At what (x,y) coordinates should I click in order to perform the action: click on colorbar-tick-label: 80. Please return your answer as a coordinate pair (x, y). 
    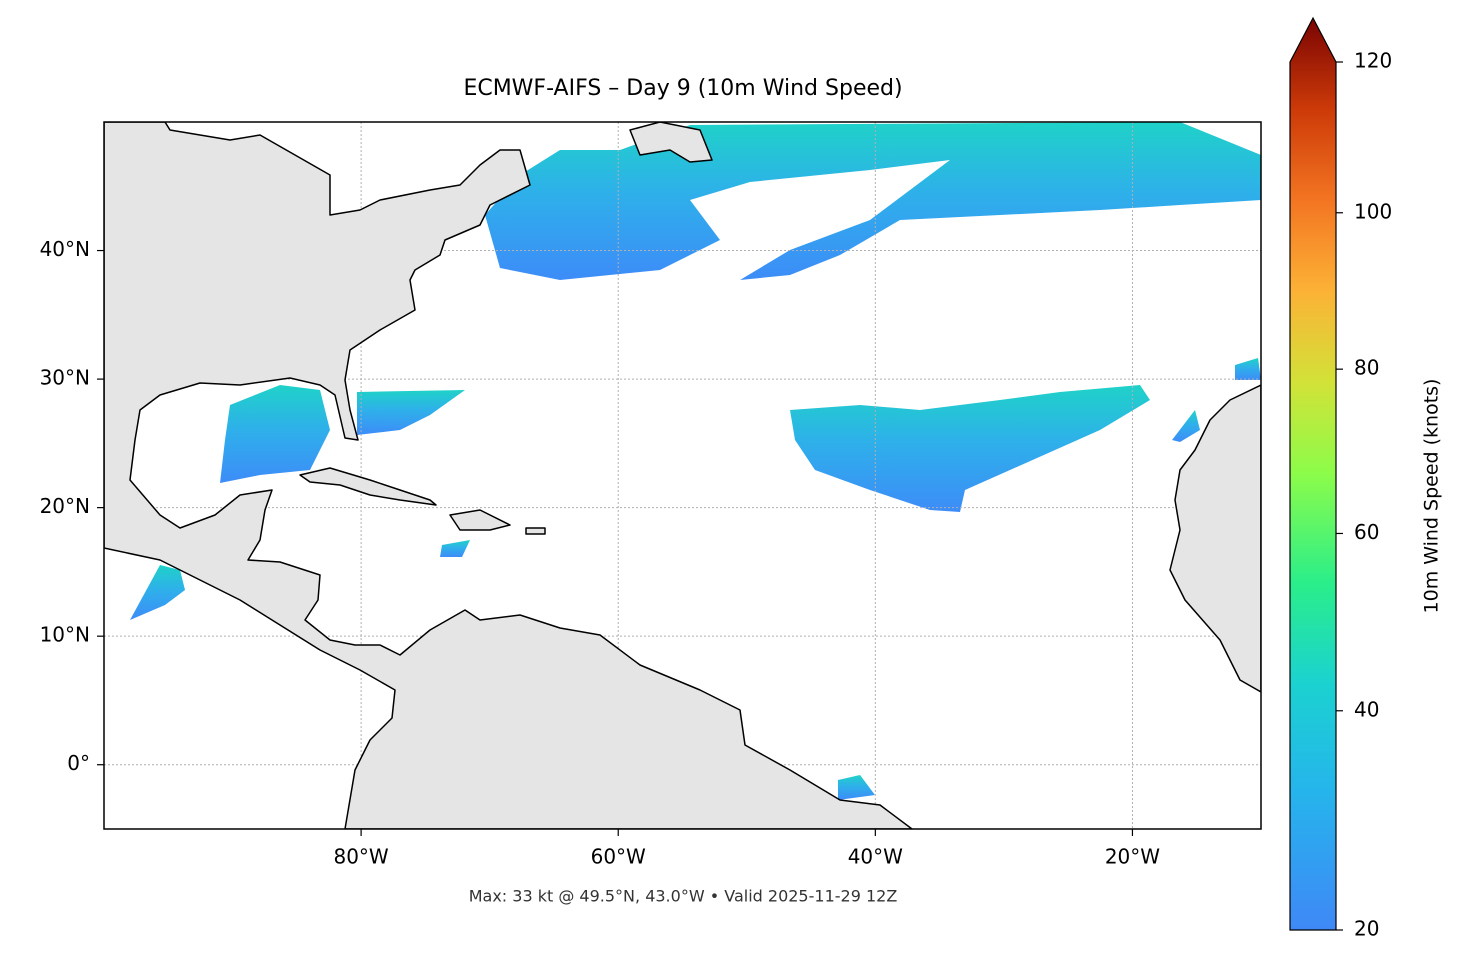
    Looking at the image, I should click on (1366, 368).